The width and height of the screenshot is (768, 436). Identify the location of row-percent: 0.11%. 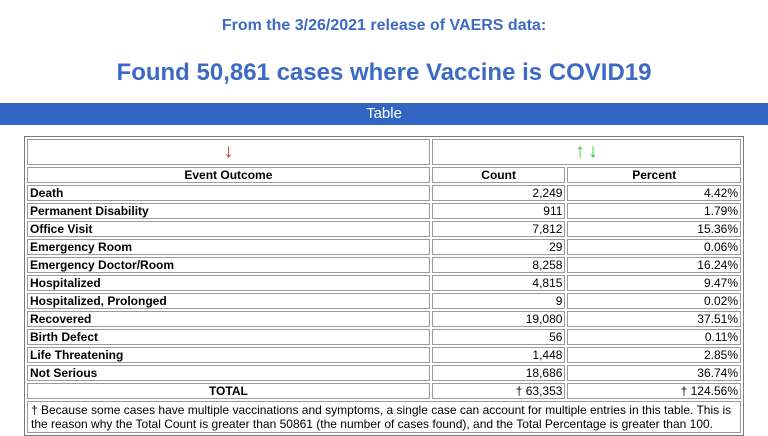
(654, 337).